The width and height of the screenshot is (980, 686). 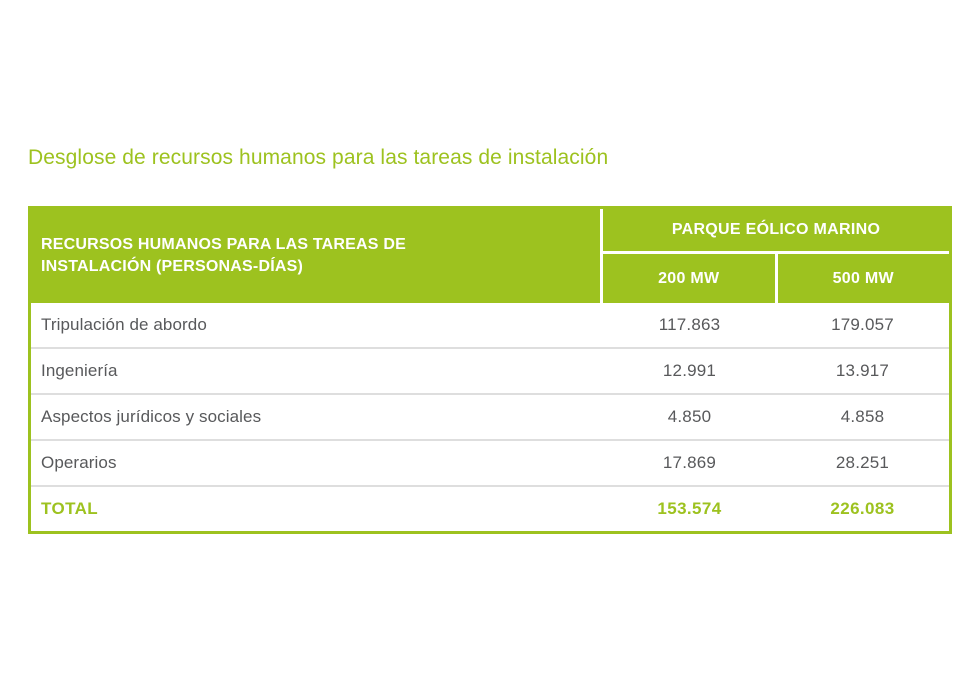 I want to click on row-value-200mw: 12.991, so click(x=689, y=370).